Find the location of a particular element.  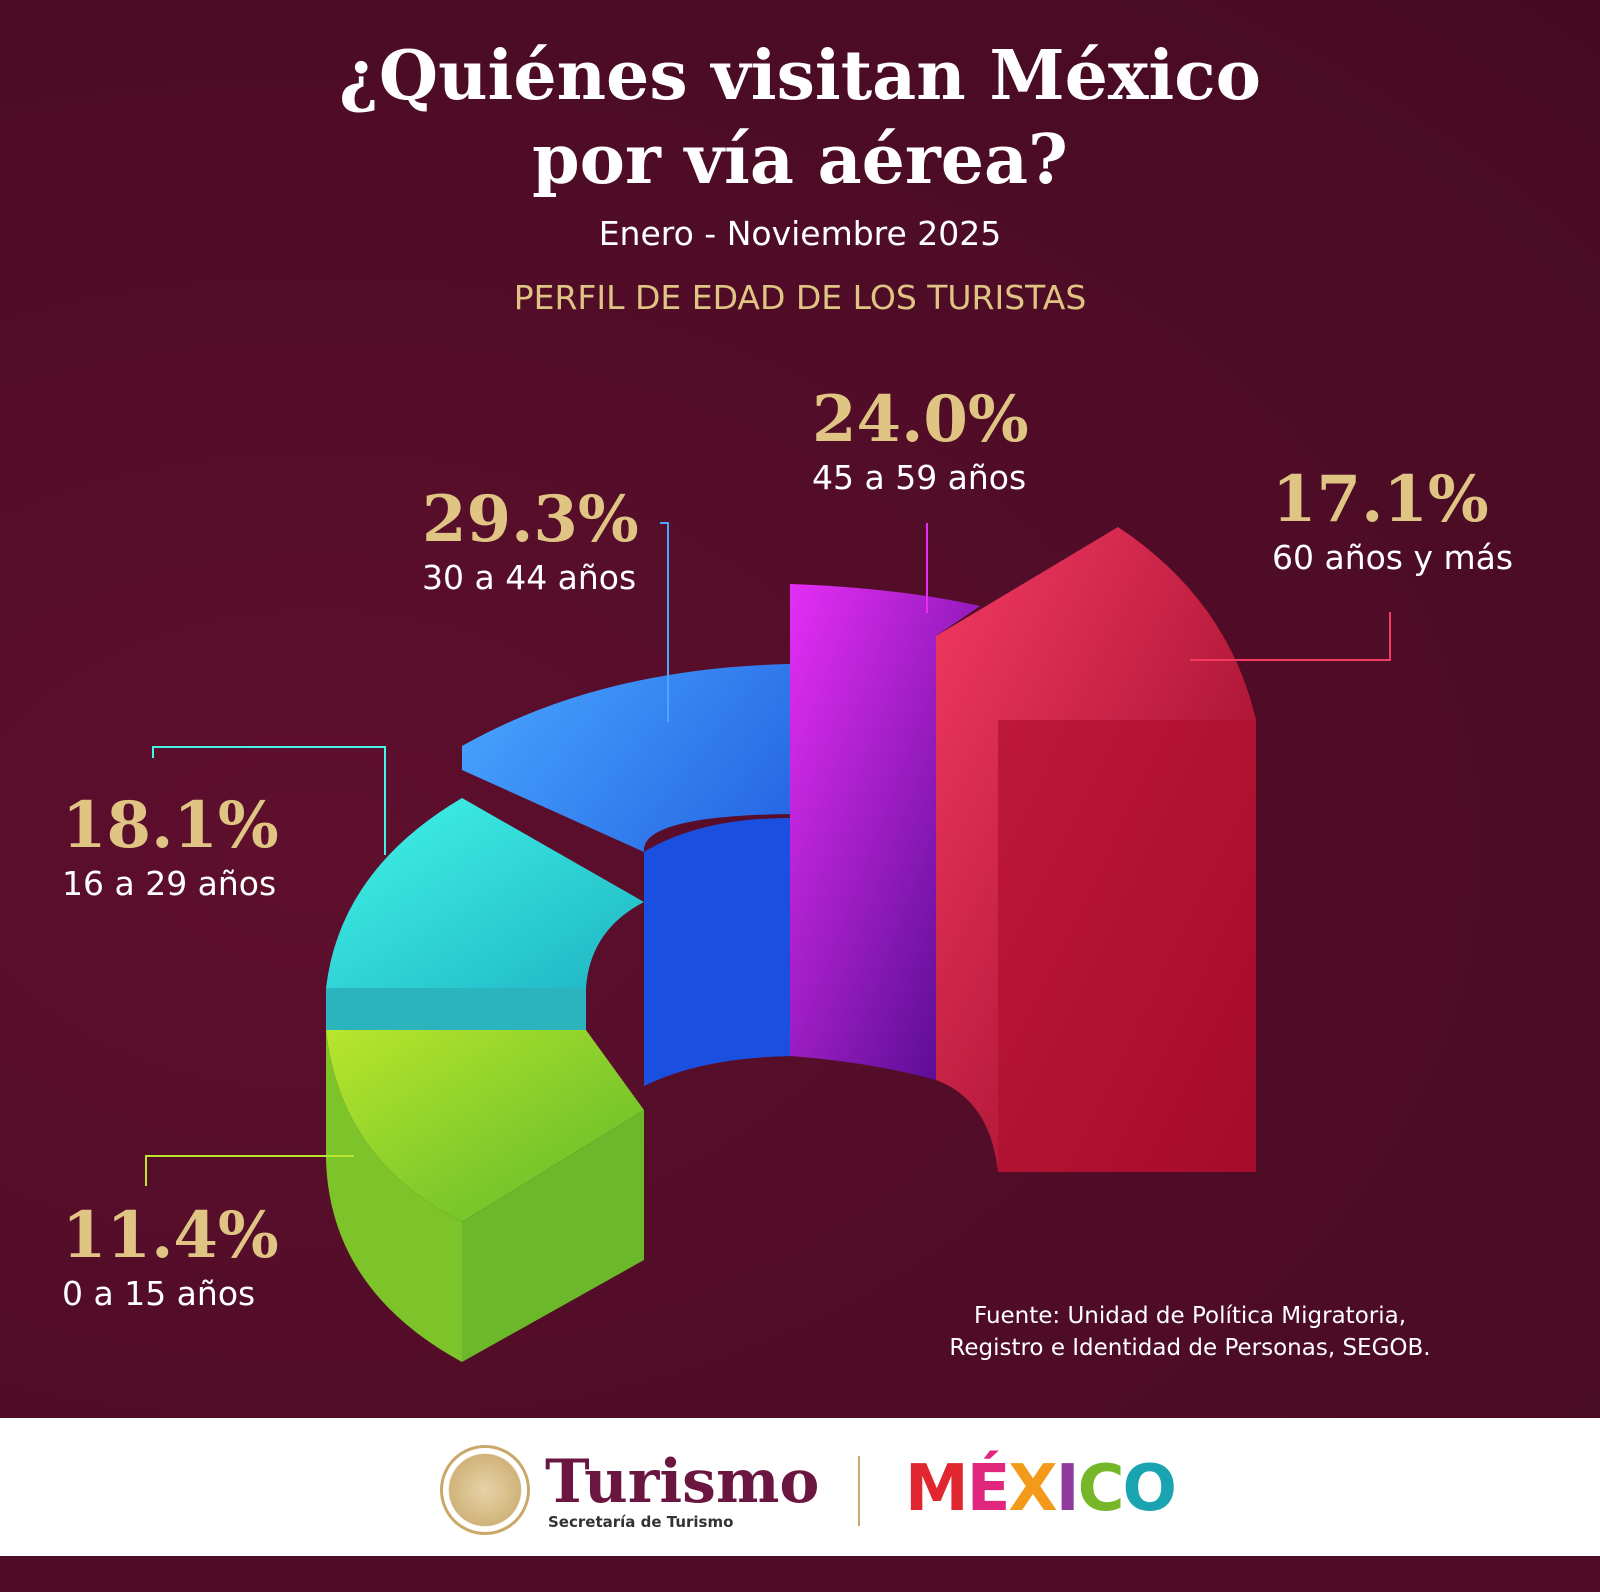

mexico-letter: X is located at coordinates (1032, 1489).